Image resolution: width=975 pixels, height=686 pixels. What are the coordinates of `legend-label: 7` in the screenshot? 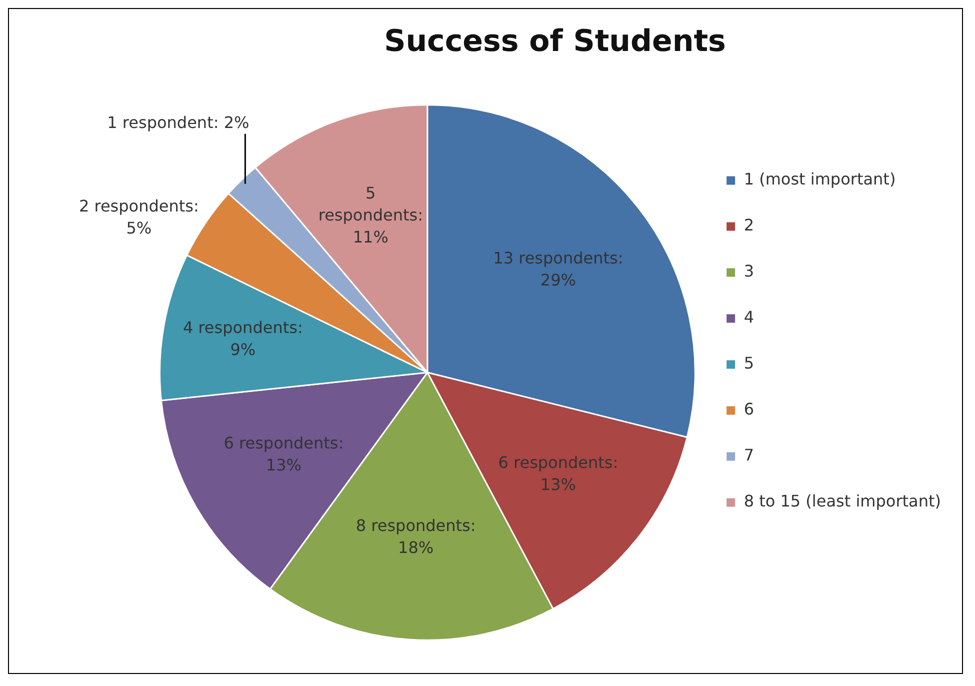 It's located at (749, 455).